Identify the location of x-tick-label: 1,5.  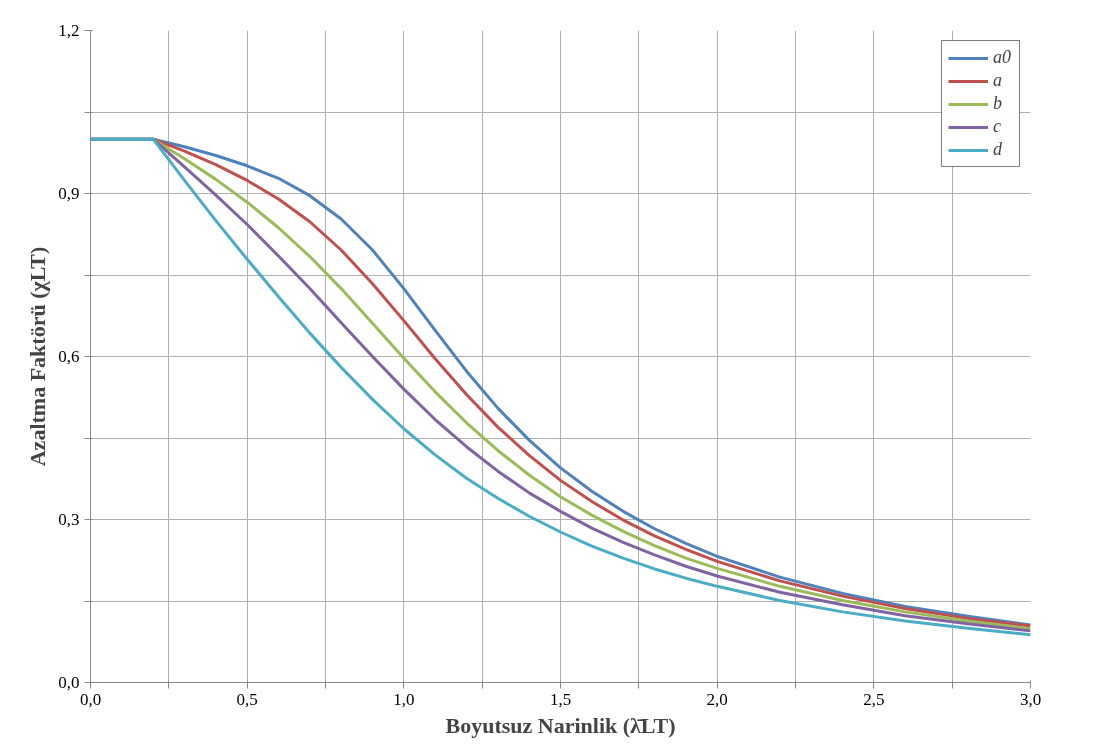
(560, 699).